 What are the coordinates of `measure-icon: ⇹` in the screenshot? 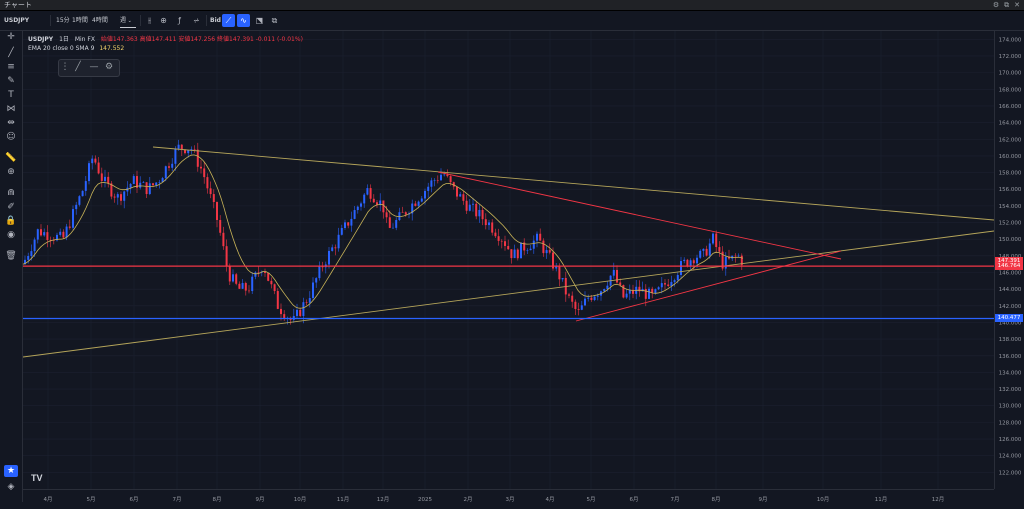 It's located at (11, 123).